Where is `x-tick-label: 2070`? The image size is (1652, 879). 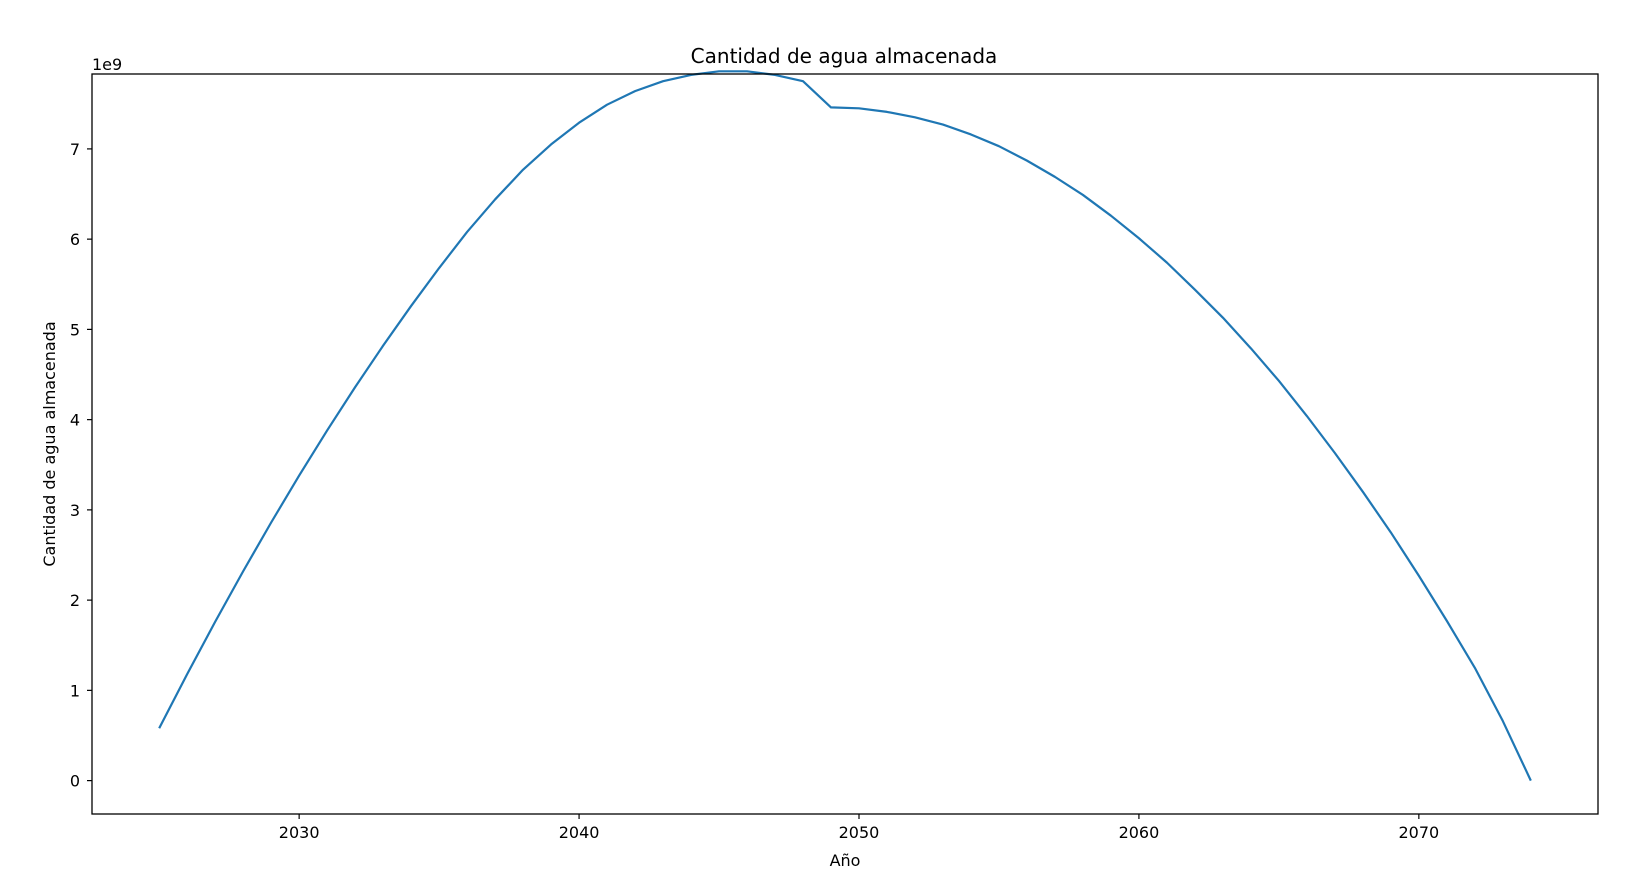
x-tick-label: 2070 is located at coordinates (1418, 832).